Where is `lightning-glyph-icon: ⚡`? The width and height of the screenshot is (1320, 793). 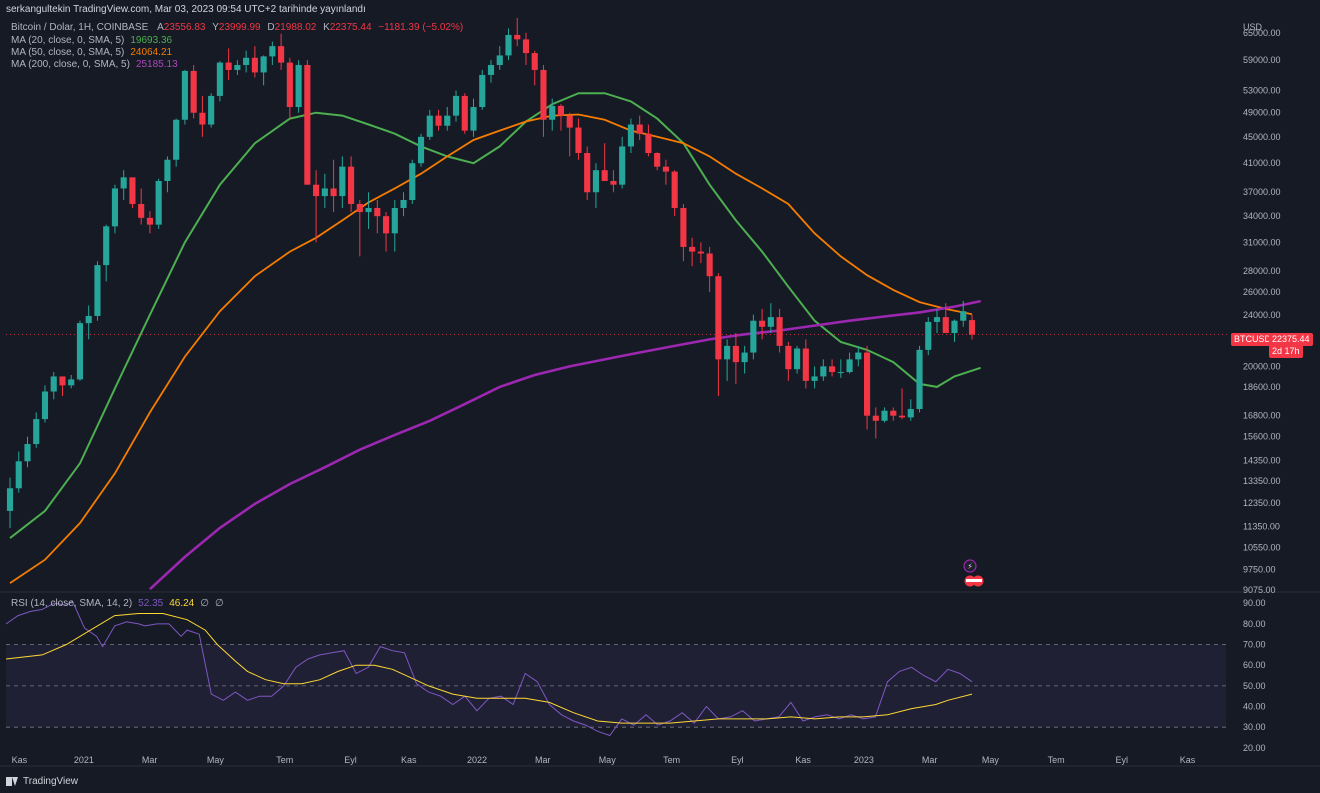 lightning-glyph-icon: ⚡ is located at coordinates (970, 566).